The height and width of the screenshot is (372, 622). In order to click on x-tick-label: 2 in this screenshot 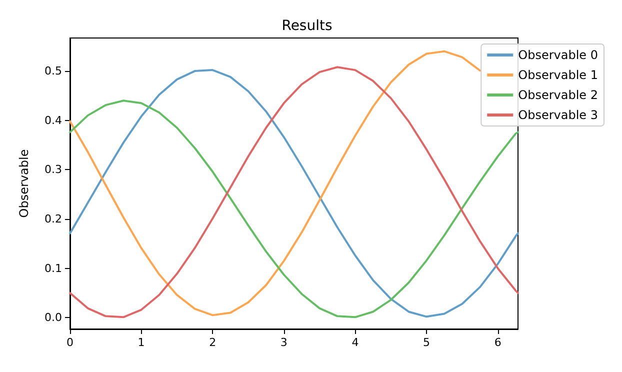, I will do `click(212, 342)`.